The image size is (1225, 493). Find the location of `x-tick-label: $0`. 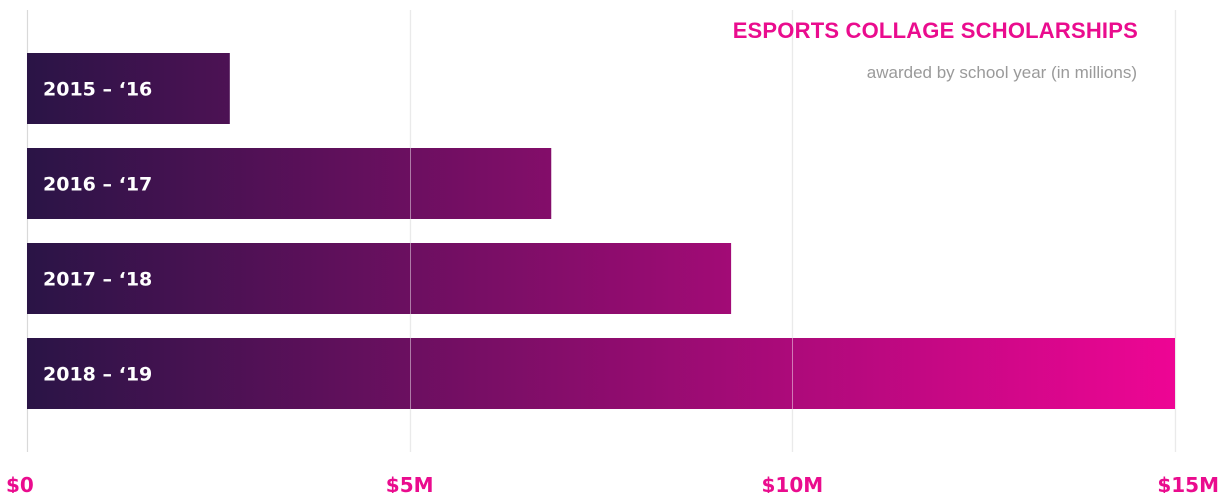

x-tick-label: $0 is located at coordinates (20, 483).